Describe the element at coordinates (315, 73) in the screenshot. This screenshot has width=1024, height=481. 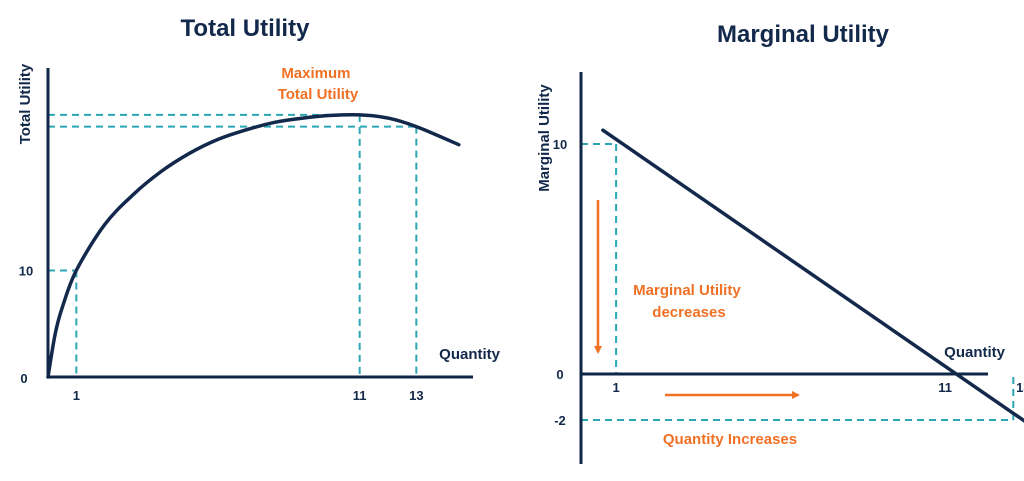
I see `annotation-line-1: Maximum` at that location.